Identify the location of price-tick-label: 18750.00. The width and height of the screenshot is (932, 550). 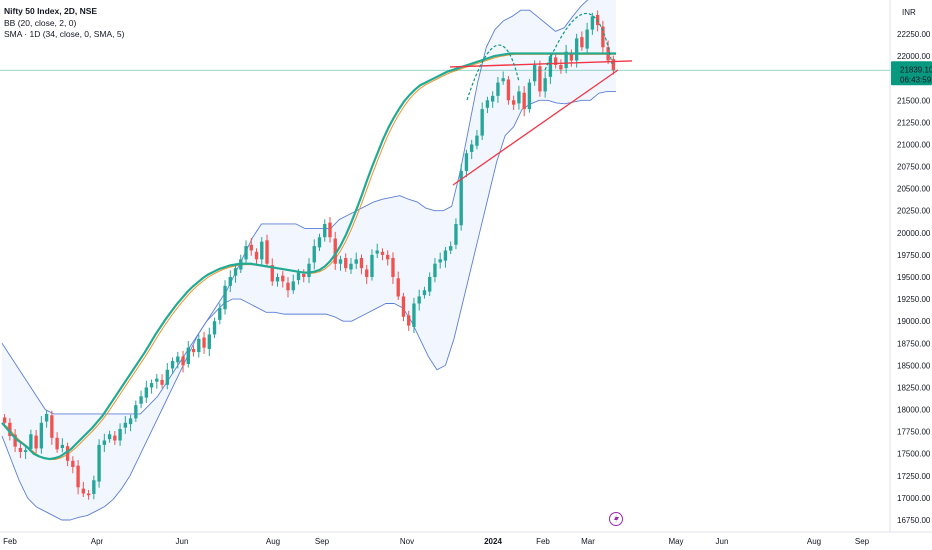
(914, 343).